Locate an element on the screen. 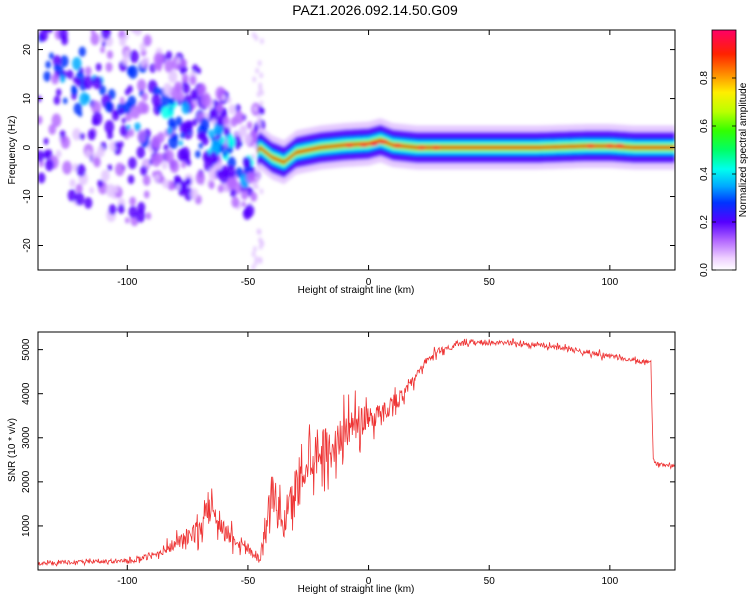 This screenshot has width=750, height=600. spectrogram-blobs is located at coordinates (152, 137).